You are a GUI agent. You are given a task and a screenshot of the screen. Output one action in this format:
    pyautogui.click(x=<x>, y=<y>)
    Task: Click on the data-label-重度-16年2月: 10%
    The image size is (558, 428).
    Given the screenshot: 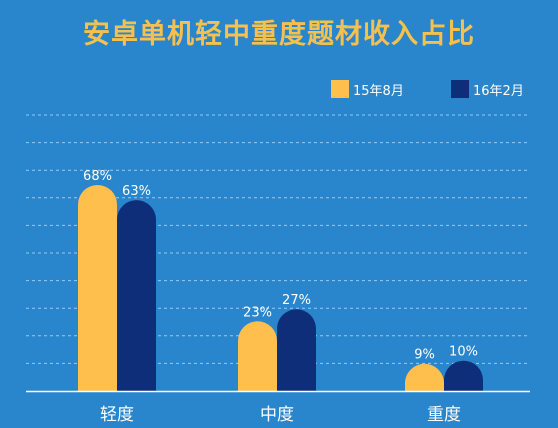 What is the action you would take?
    pyautogui.click(x=463, y=352)
    